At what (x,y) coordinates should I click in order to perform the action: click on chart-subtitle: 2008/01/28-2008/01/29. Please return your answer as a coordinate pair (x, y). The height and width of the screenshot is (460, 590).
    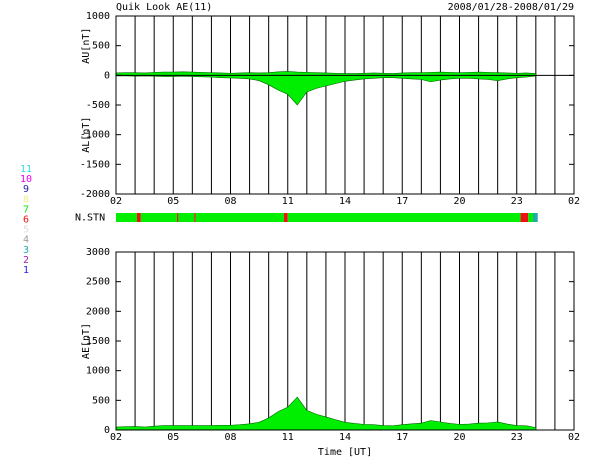
    Looking at the image, I should click on (511, 7).